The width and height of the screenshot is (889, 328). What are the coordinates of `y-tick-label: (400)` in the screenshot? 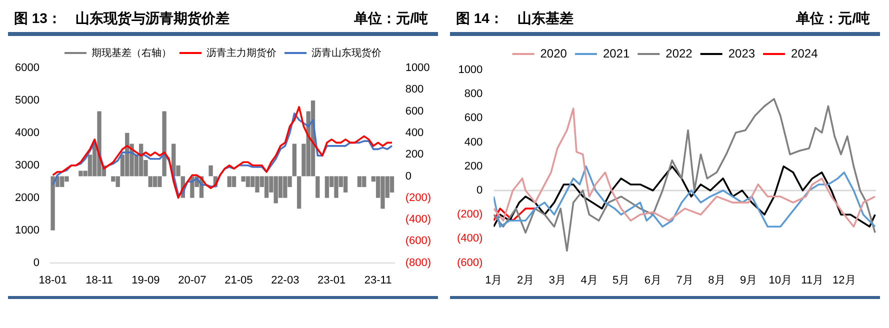 It's located at (469, 238).